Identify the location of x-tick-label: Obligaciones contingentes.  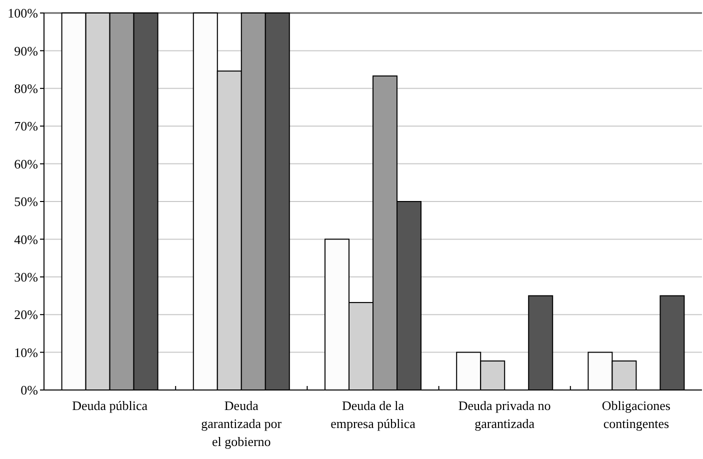
(636, 414).